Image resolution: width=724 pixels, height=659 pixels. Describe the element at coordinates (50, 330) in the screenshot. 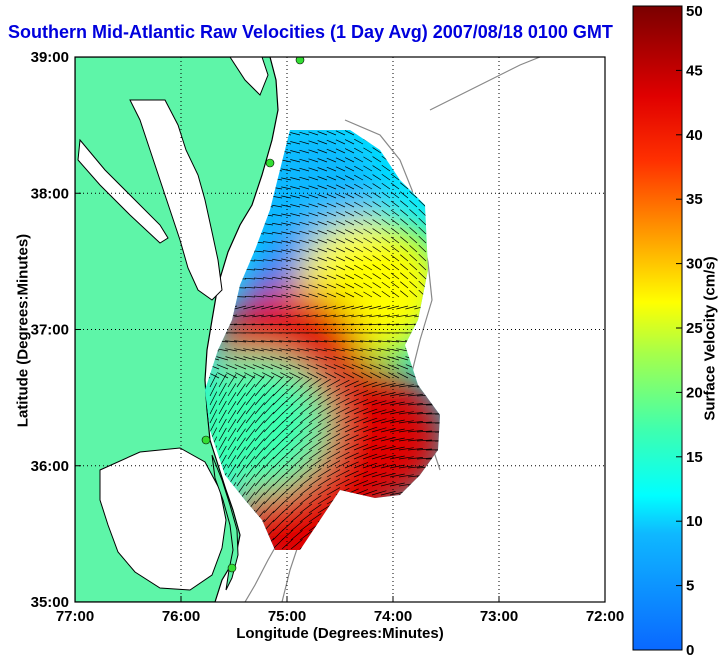

I see `y-tick-label: 37:00` at that location.